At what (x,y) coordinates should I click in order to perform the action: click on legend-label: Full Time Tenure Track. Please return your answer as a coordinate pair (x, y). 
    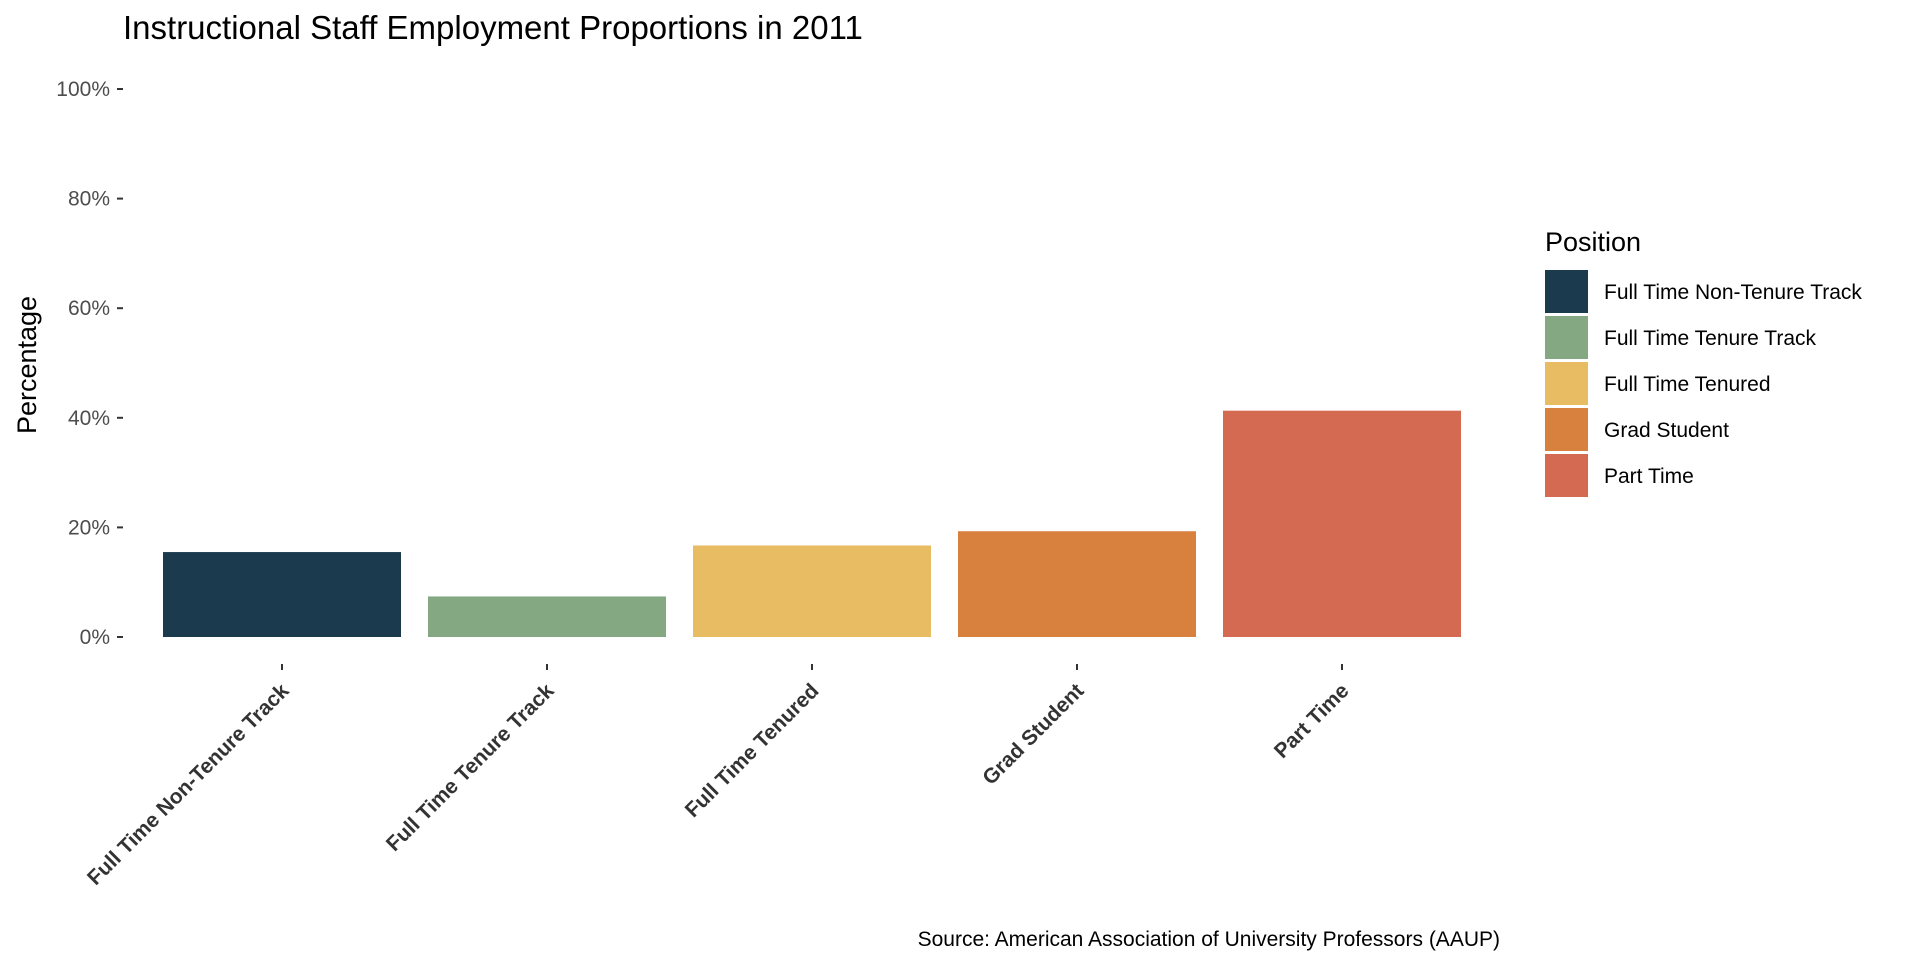
    Looking at the image, I should click on (1710, 338).